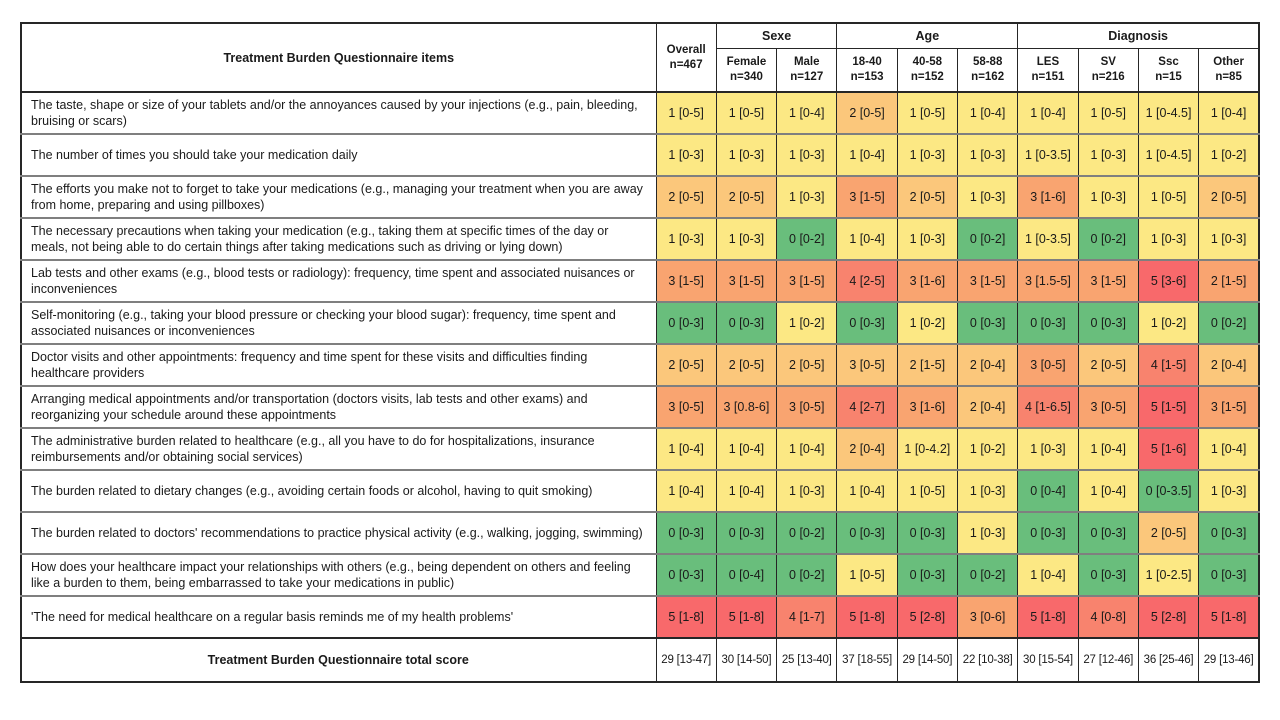  Describe the element at coordinates (746, 407) in the screenshot. I see `value-cell: 3 [0.8-6]` at that location.